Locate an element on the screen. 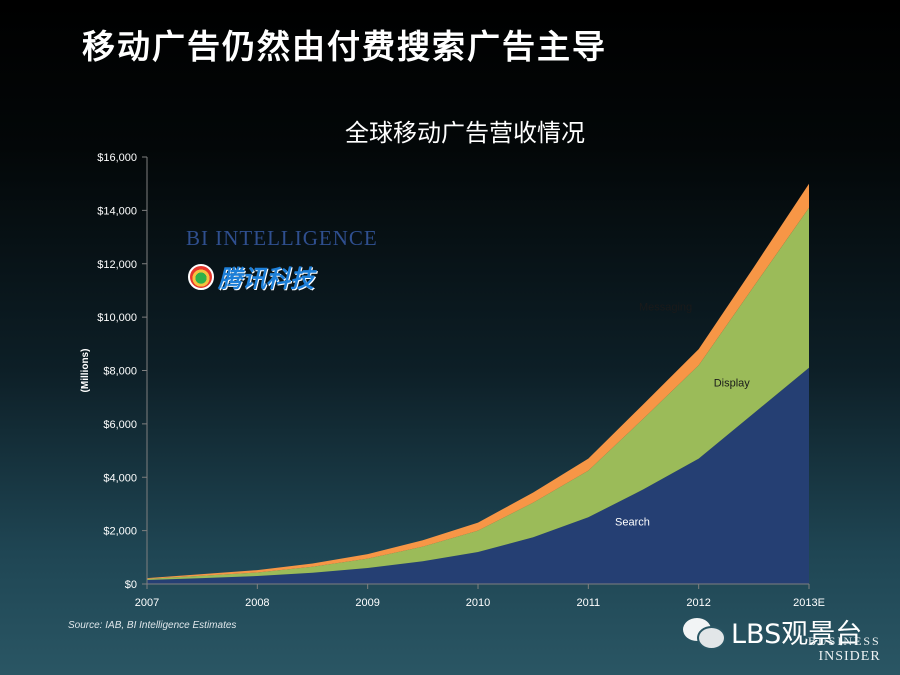 The width and height of the screenshot is (900, 675). y-tick-label: $4,000 is located at coordinates (120, 478).